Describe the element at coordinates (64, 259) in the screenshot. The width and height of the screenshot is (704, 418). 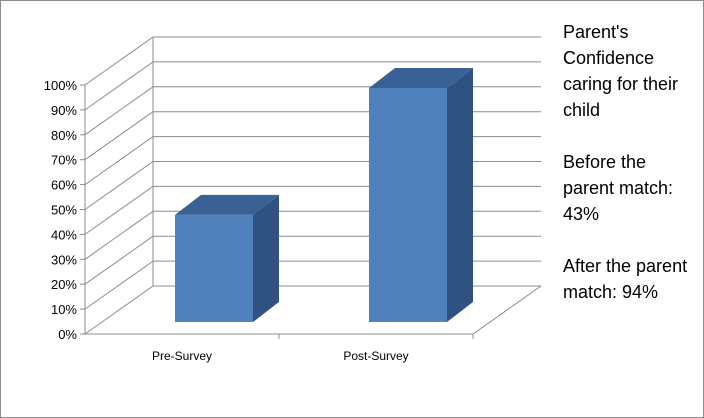
I see `y-tick-label: 30%` at that location.